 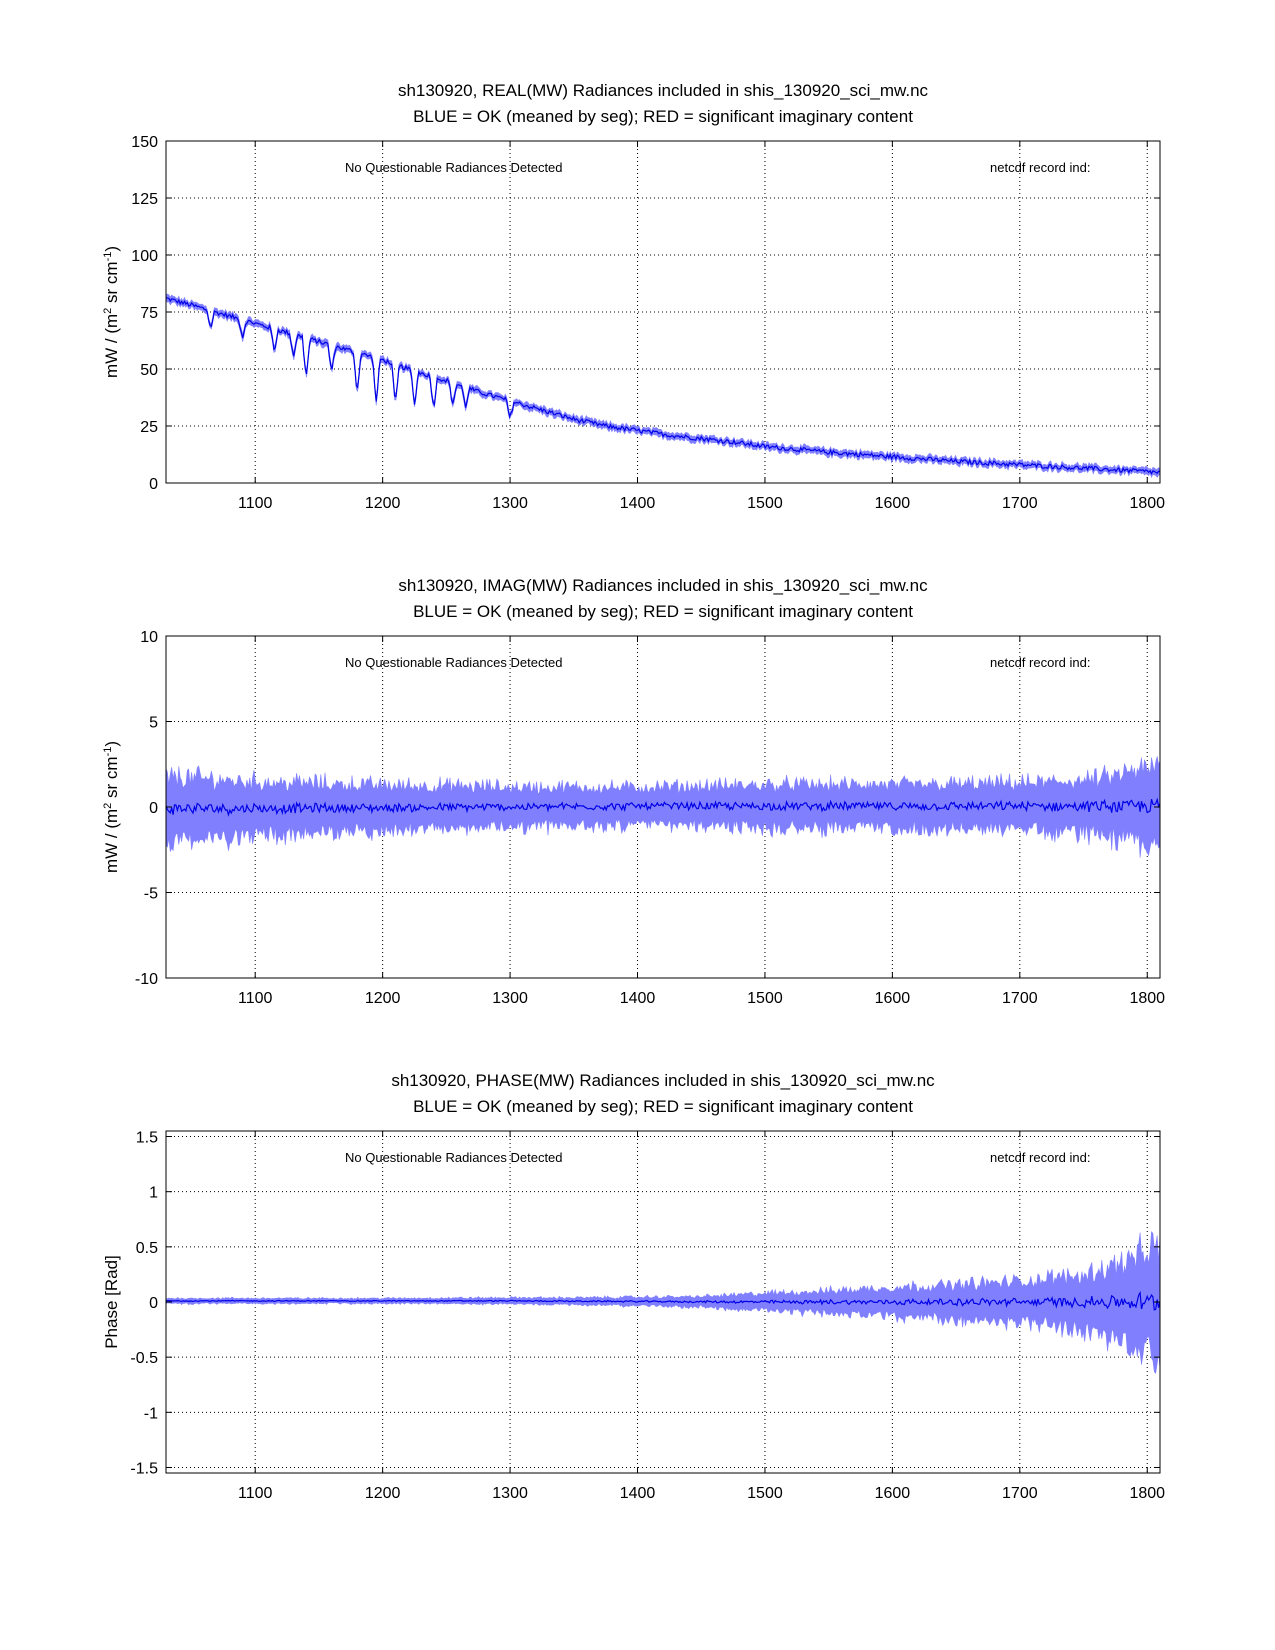 I want to click on y-tick-label: 150, so click(x=144, y=142).